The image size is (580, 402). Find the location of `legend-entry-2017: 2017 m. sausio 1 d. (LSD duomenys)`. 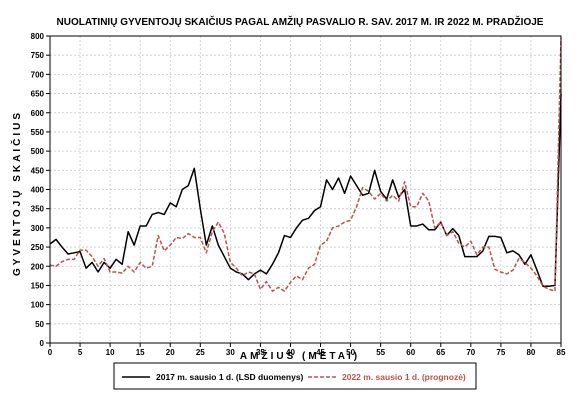

legend-entry-2017: 2017 m. sausio 1 d. (LSD duomenys) is located at coordinates (230, 377).